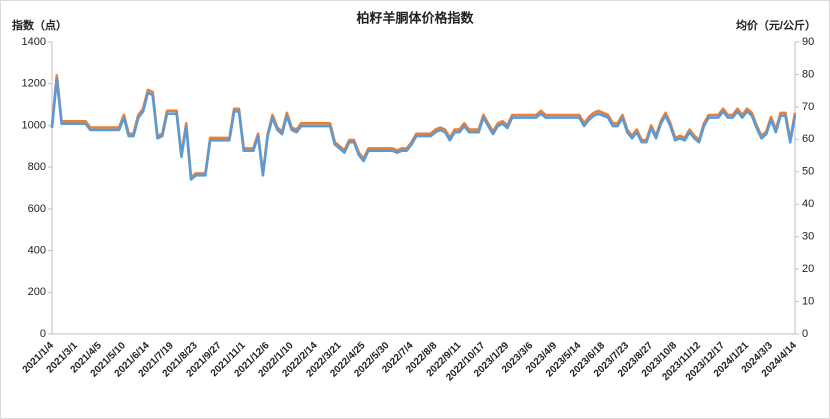 The image size is (830, 419). What do you see at coordinates (808, 172) in the screenshot?
I see `y2-tick-label: 50` at bounding box center [808, 172].